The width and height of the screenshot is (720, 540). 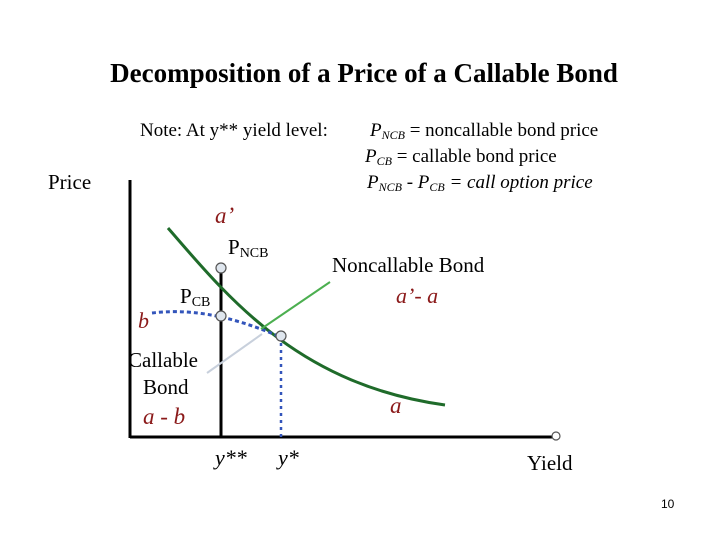 What do you see at coordinates (221, 268) in the screenshot?
I see `point-a-prime` at bounding box center [221, 268].